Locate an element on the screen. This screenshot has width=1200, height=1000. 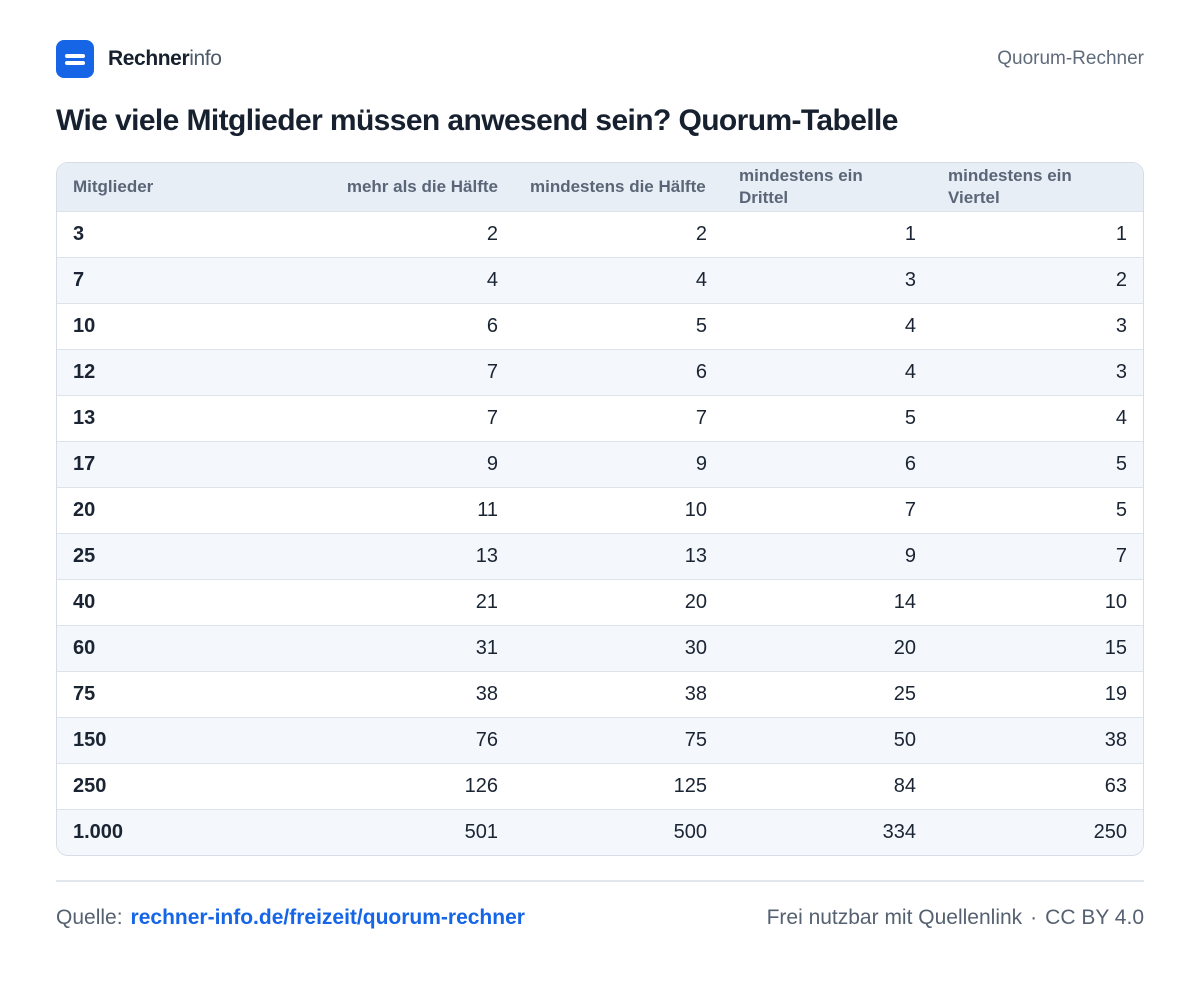
table-cell: 50 is located at coordinates (904, 739).